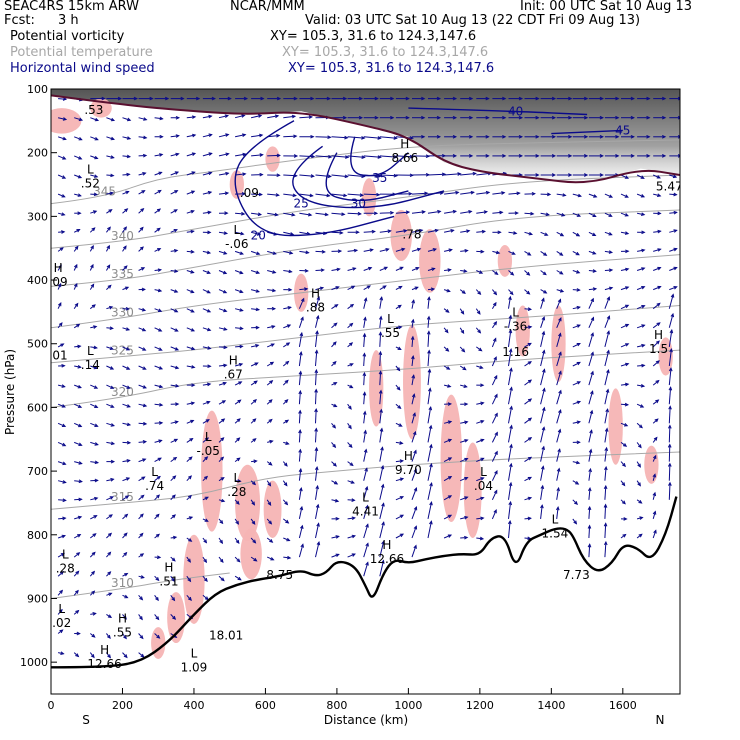  What do you see at coordinates (233, 374) in the screenshot?
I see `pv-extremum-value: .67` at bounding box center [233, 374].